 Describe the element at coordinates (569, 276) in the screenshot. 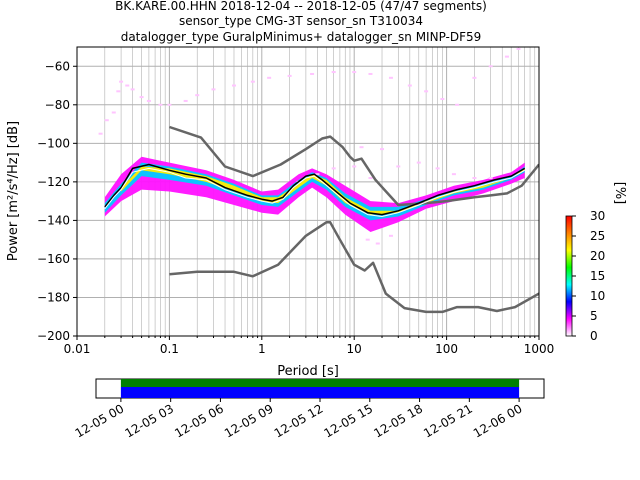

I see `colorbar-gradient` at that location.